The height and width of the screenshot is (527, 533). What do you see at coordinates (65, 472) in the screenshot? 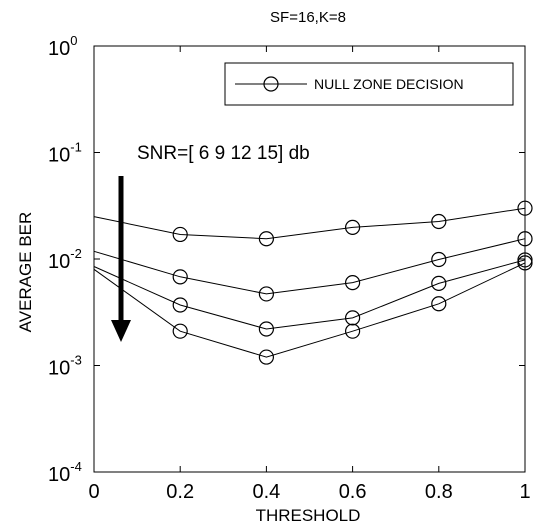
I see `y-tick-label: 10⁻⁴` at bounding box center [65, 472].